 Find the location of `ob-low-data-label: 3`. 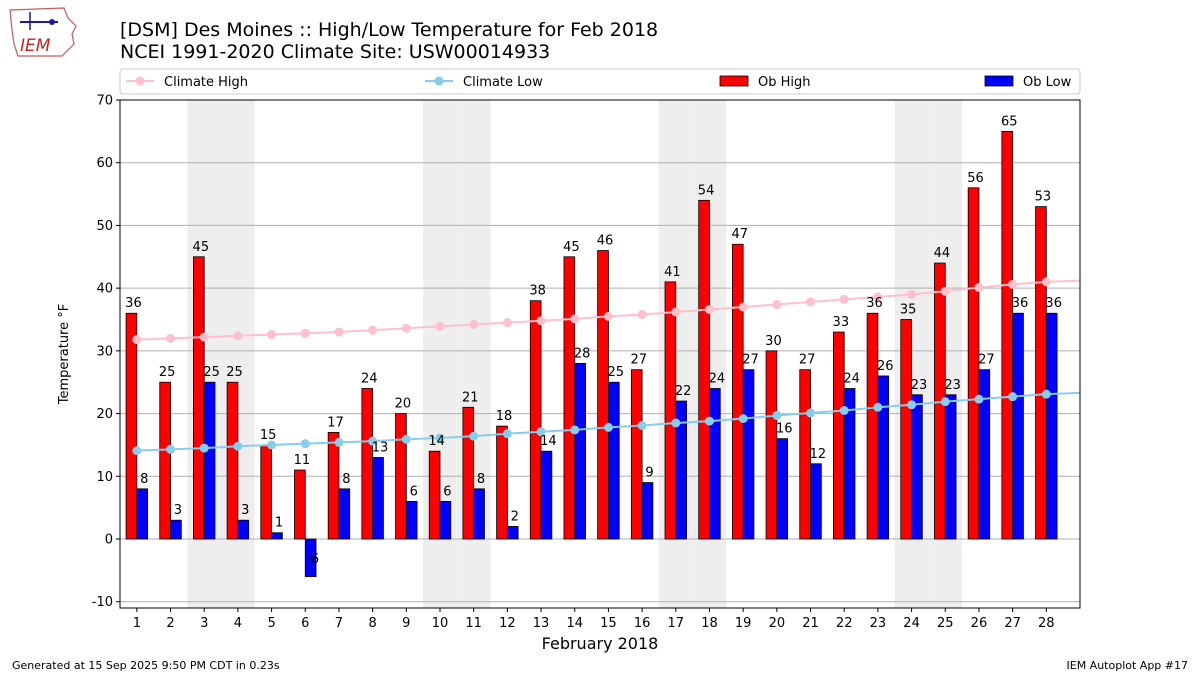

ob-low-data-label: 3 is located at coordinates (245, 510).